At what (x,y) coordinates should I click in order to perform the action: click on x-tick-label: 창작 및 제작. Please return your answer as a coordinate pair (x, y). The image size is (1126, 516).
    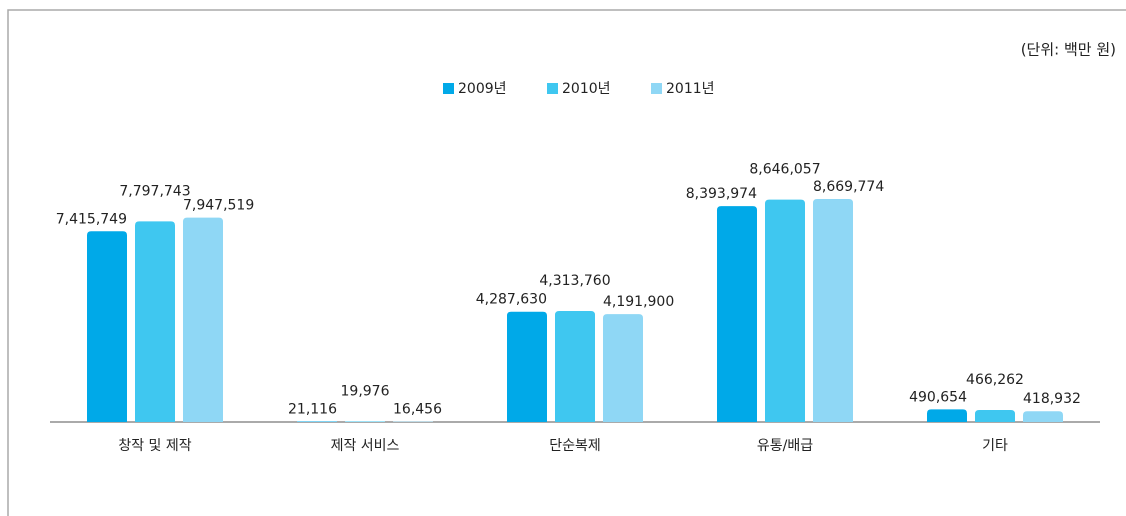
    Looking at the image, I should click on (154, 446).